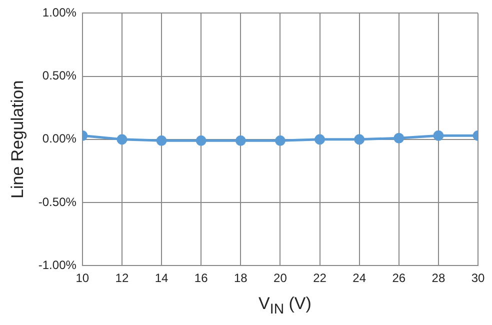  Describe the element at coordinates (57, 265) in the screenshot. I see `y-tick-label: -1.00%` at that location.